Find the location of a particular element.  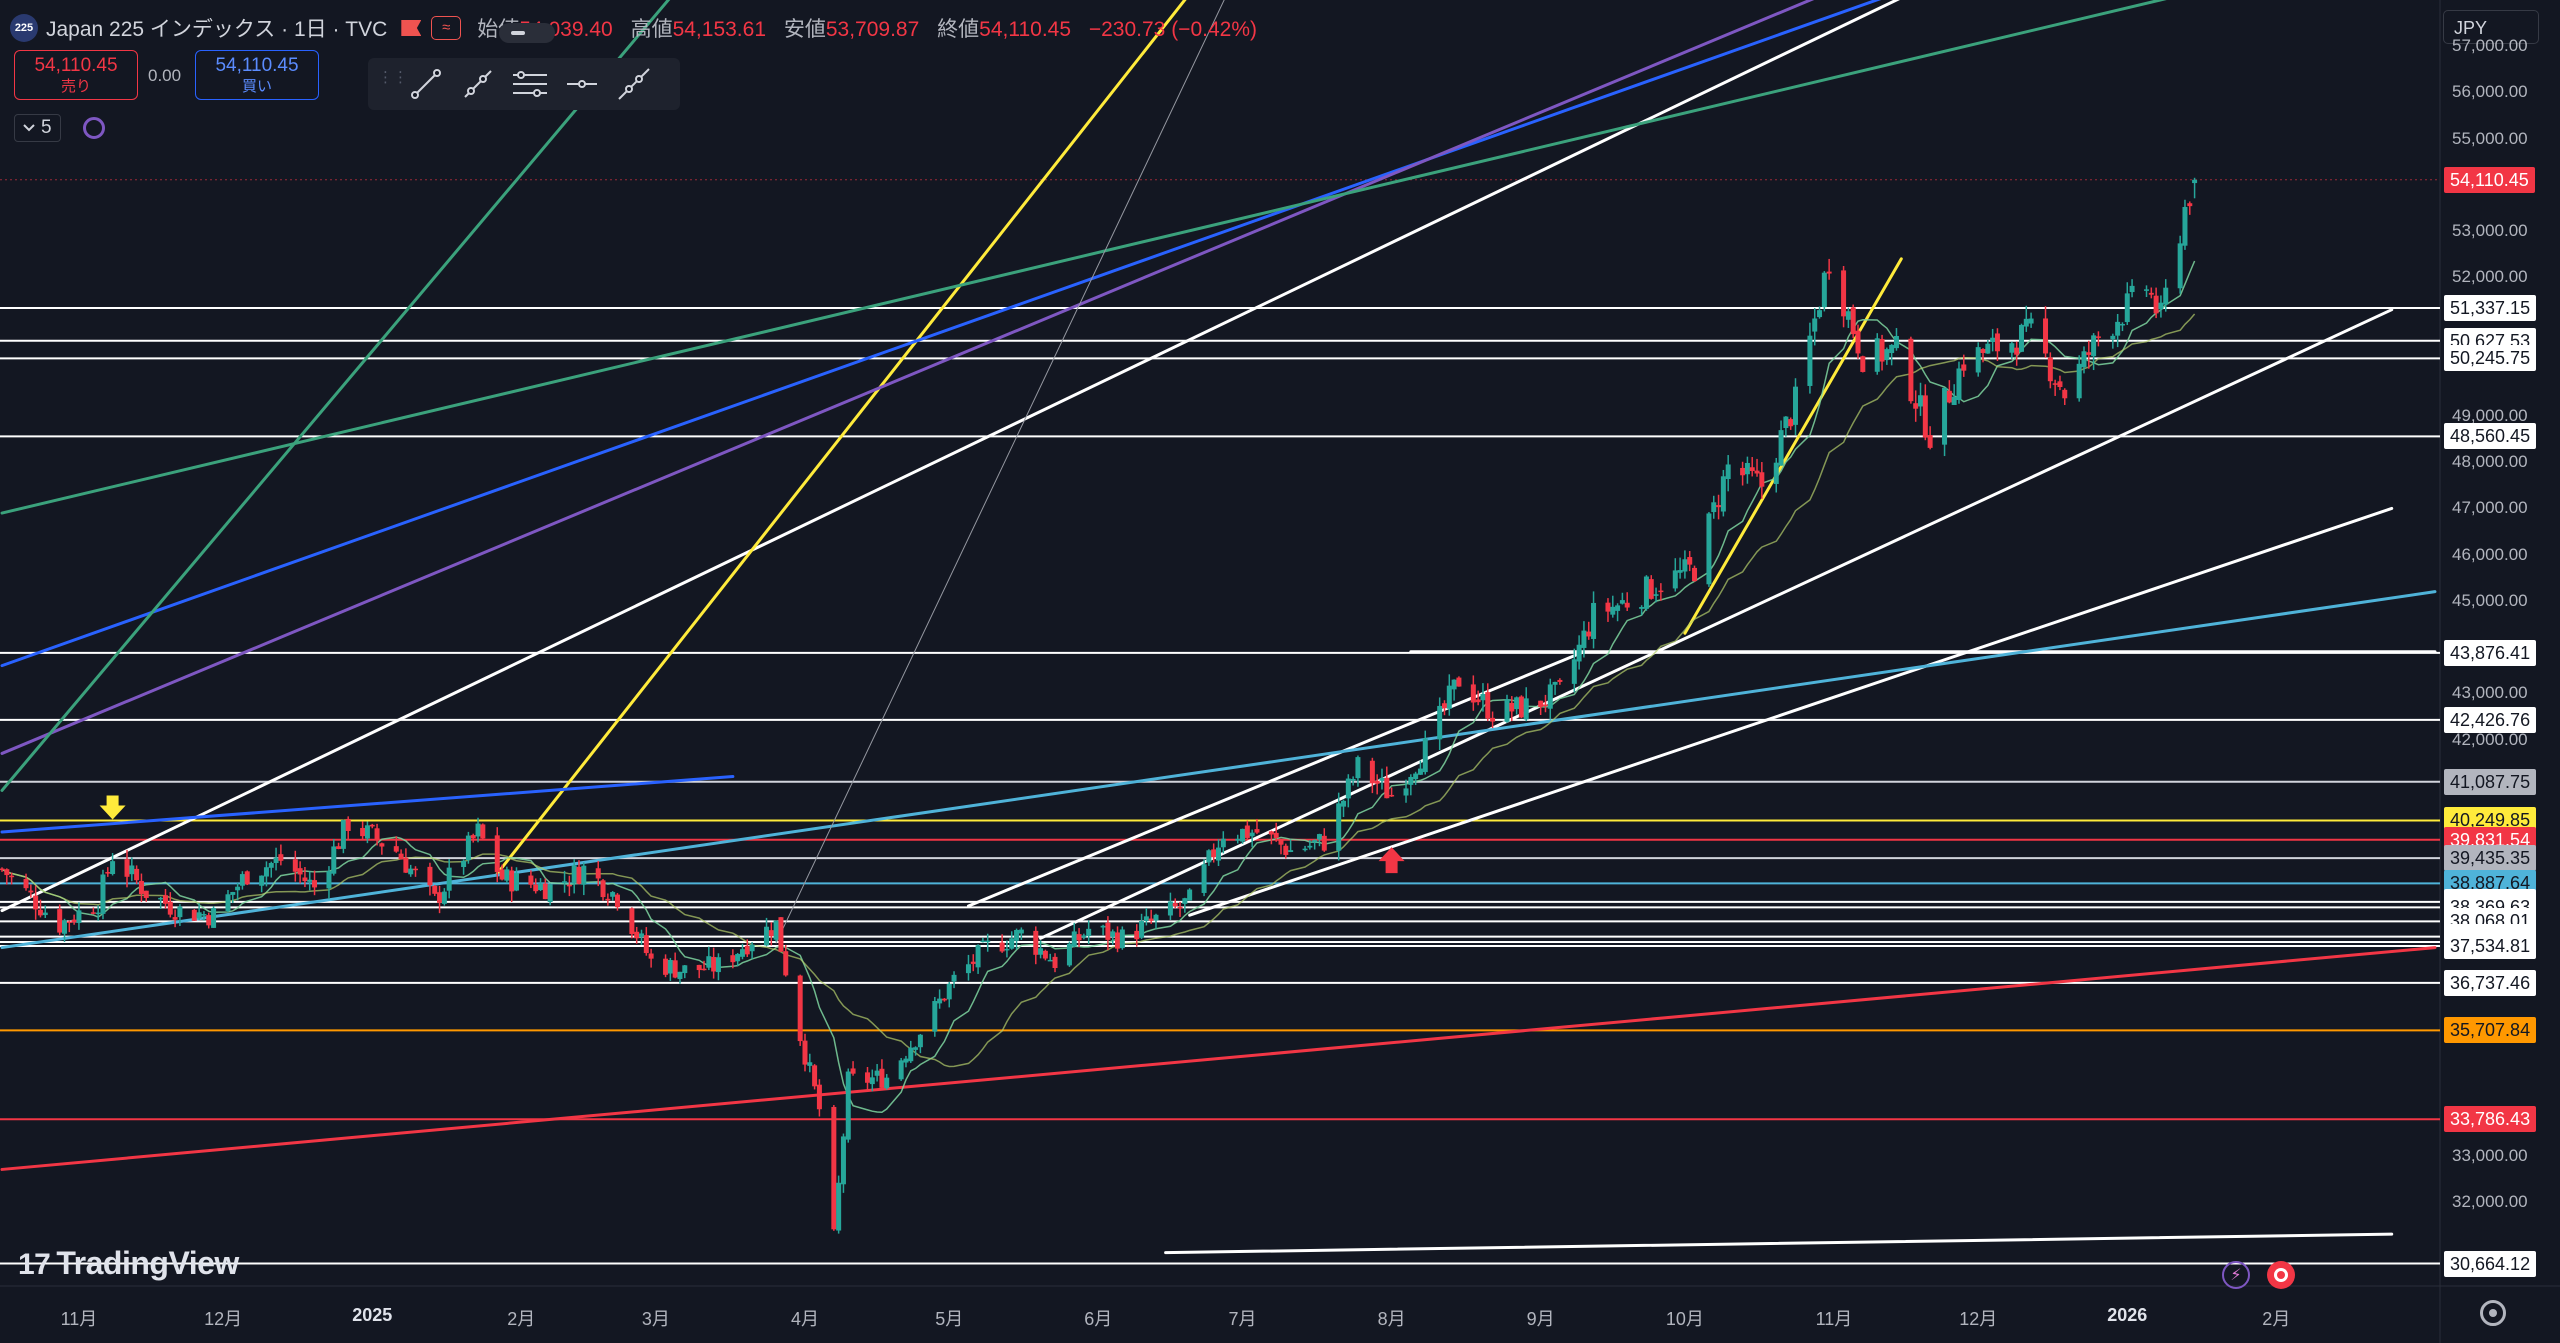

buy-label: 買い is located at coordinates (256, 86).